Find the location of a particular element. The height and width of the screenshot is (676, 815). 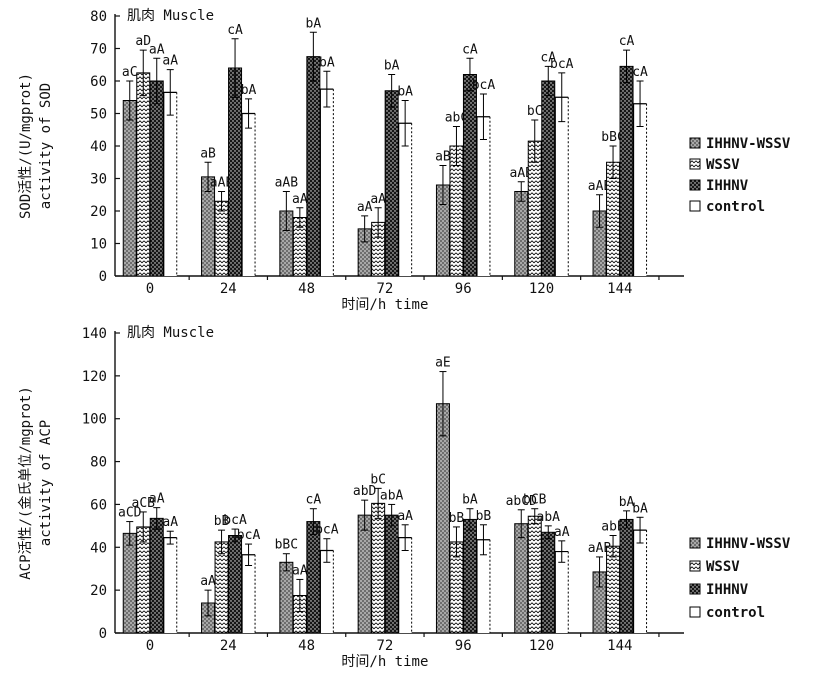

y-tick-label: 70 is located at coordinates (98, 50).